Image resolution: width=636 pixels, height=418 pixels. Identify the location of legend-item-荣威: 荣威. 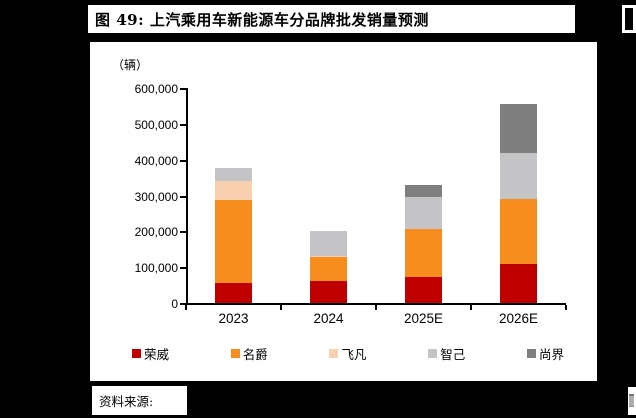
(150, 353).